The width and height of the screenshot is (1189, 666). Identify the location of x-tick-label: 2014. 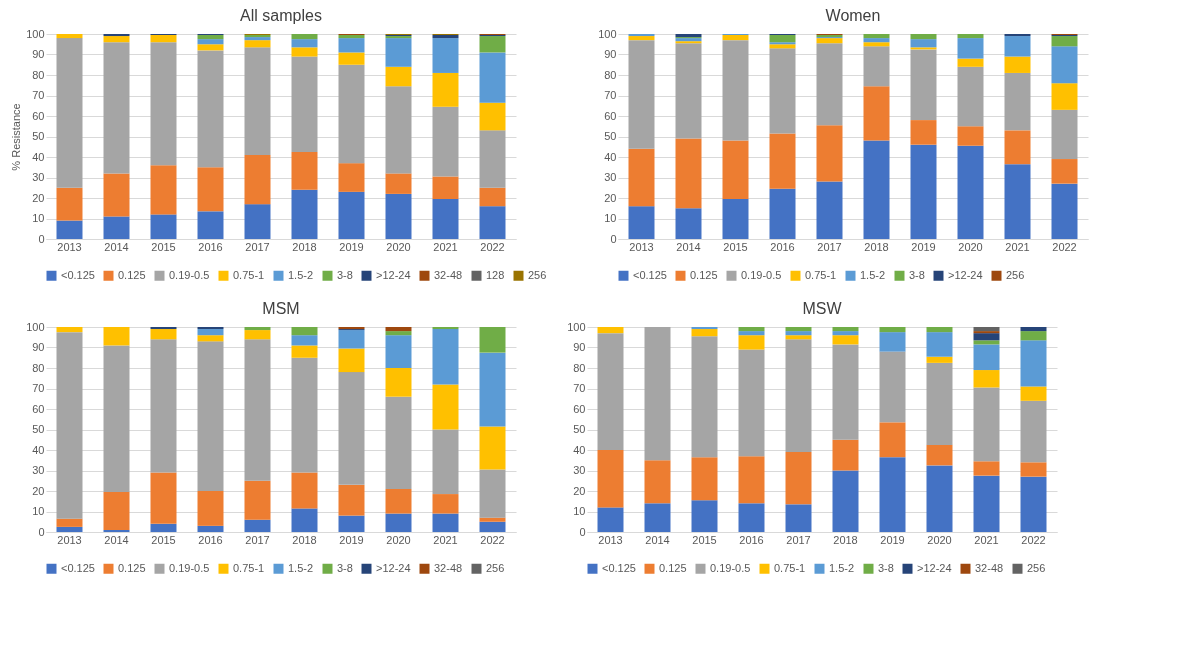
(657, 539).